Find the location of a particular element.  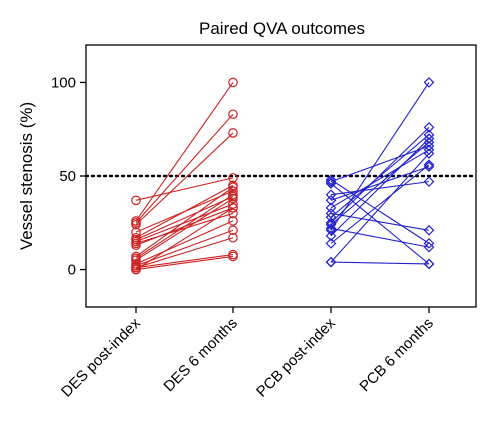

x-tick-label: PCB 6 months is located at coordinates (396, 355).